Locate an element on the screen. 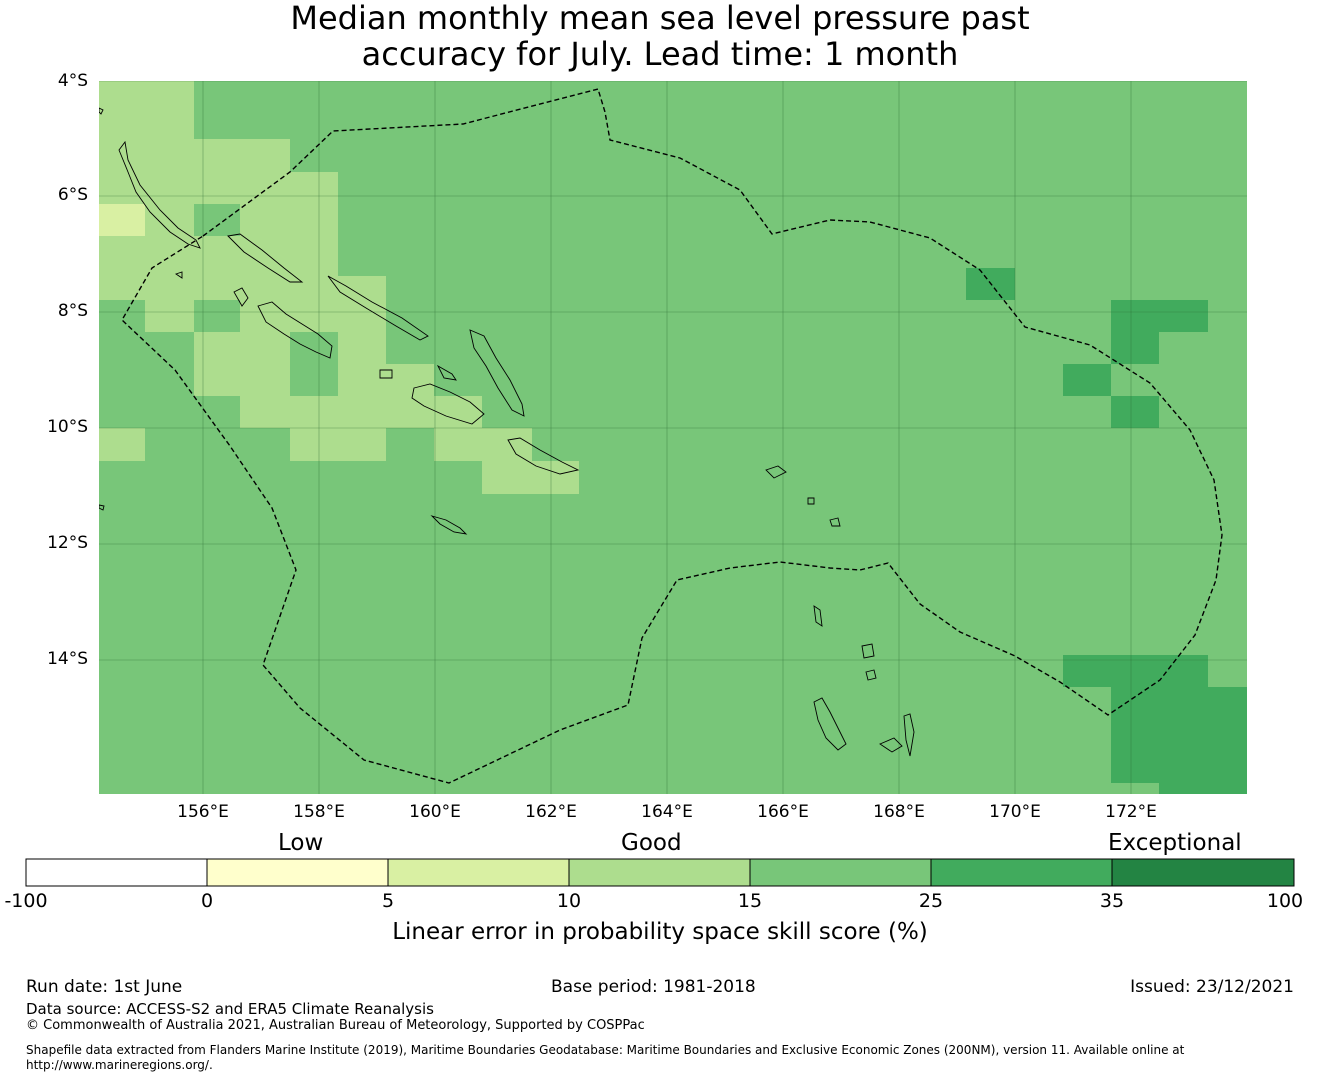 This screenshot has width=1320, height=1080. torres-islands is located at coordinates (818, 616).